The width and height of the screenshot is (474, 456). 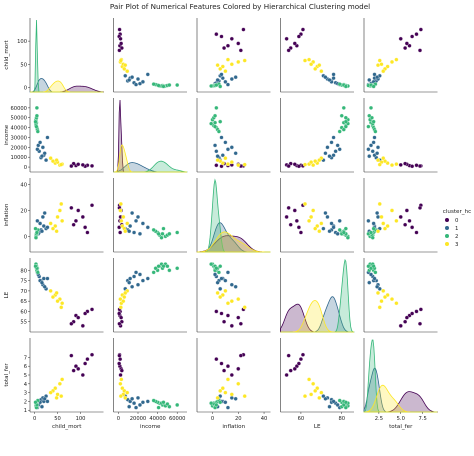 I want to click on y-tick-label: 0, so click(x=25, y=168).